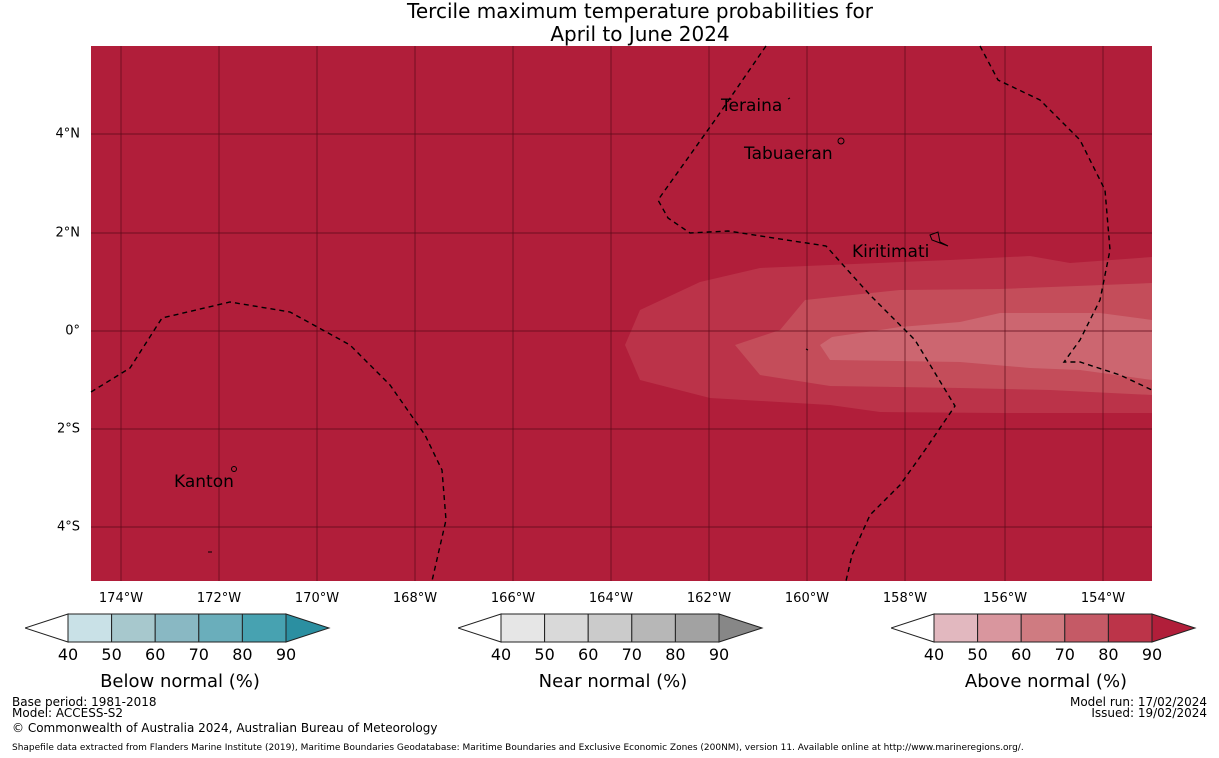 This screenshot has width=1219, height=758. I want to click on below-normal-title: Below normal (%), so click(180, 681).